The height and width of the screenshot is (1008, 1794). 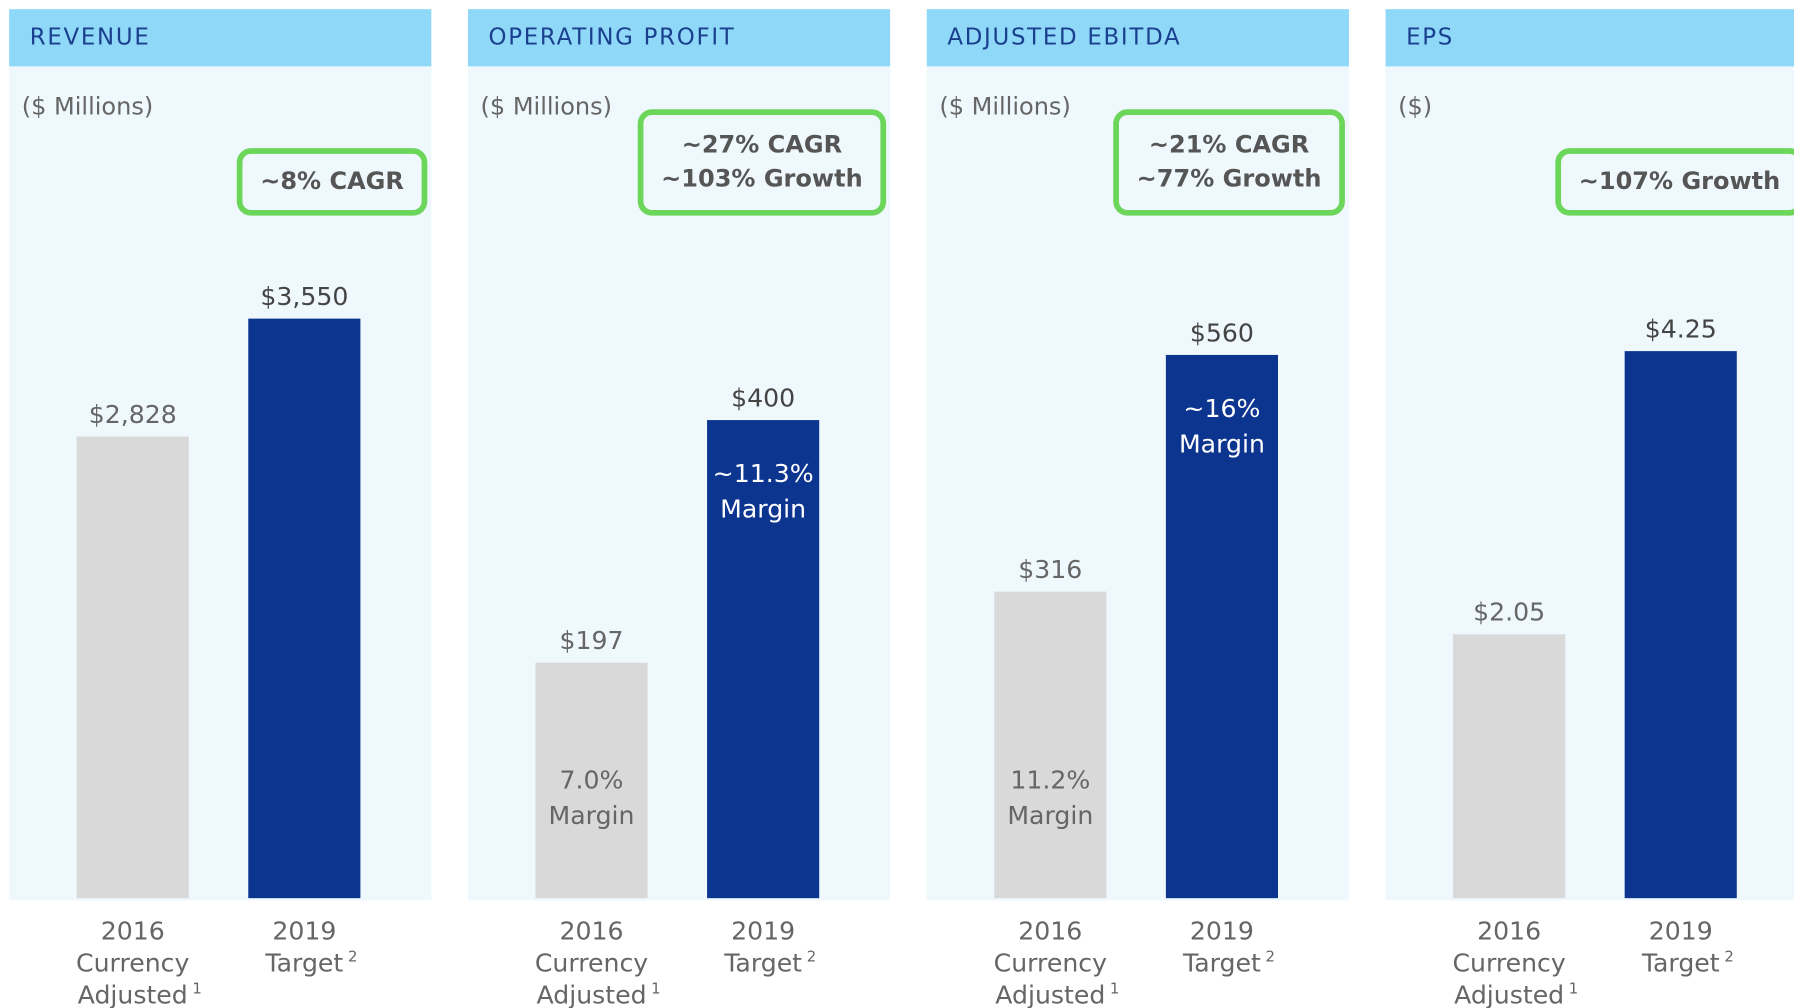 I want to click on panel-title: OPERATING PROFIT, so click(x=612, y=37).